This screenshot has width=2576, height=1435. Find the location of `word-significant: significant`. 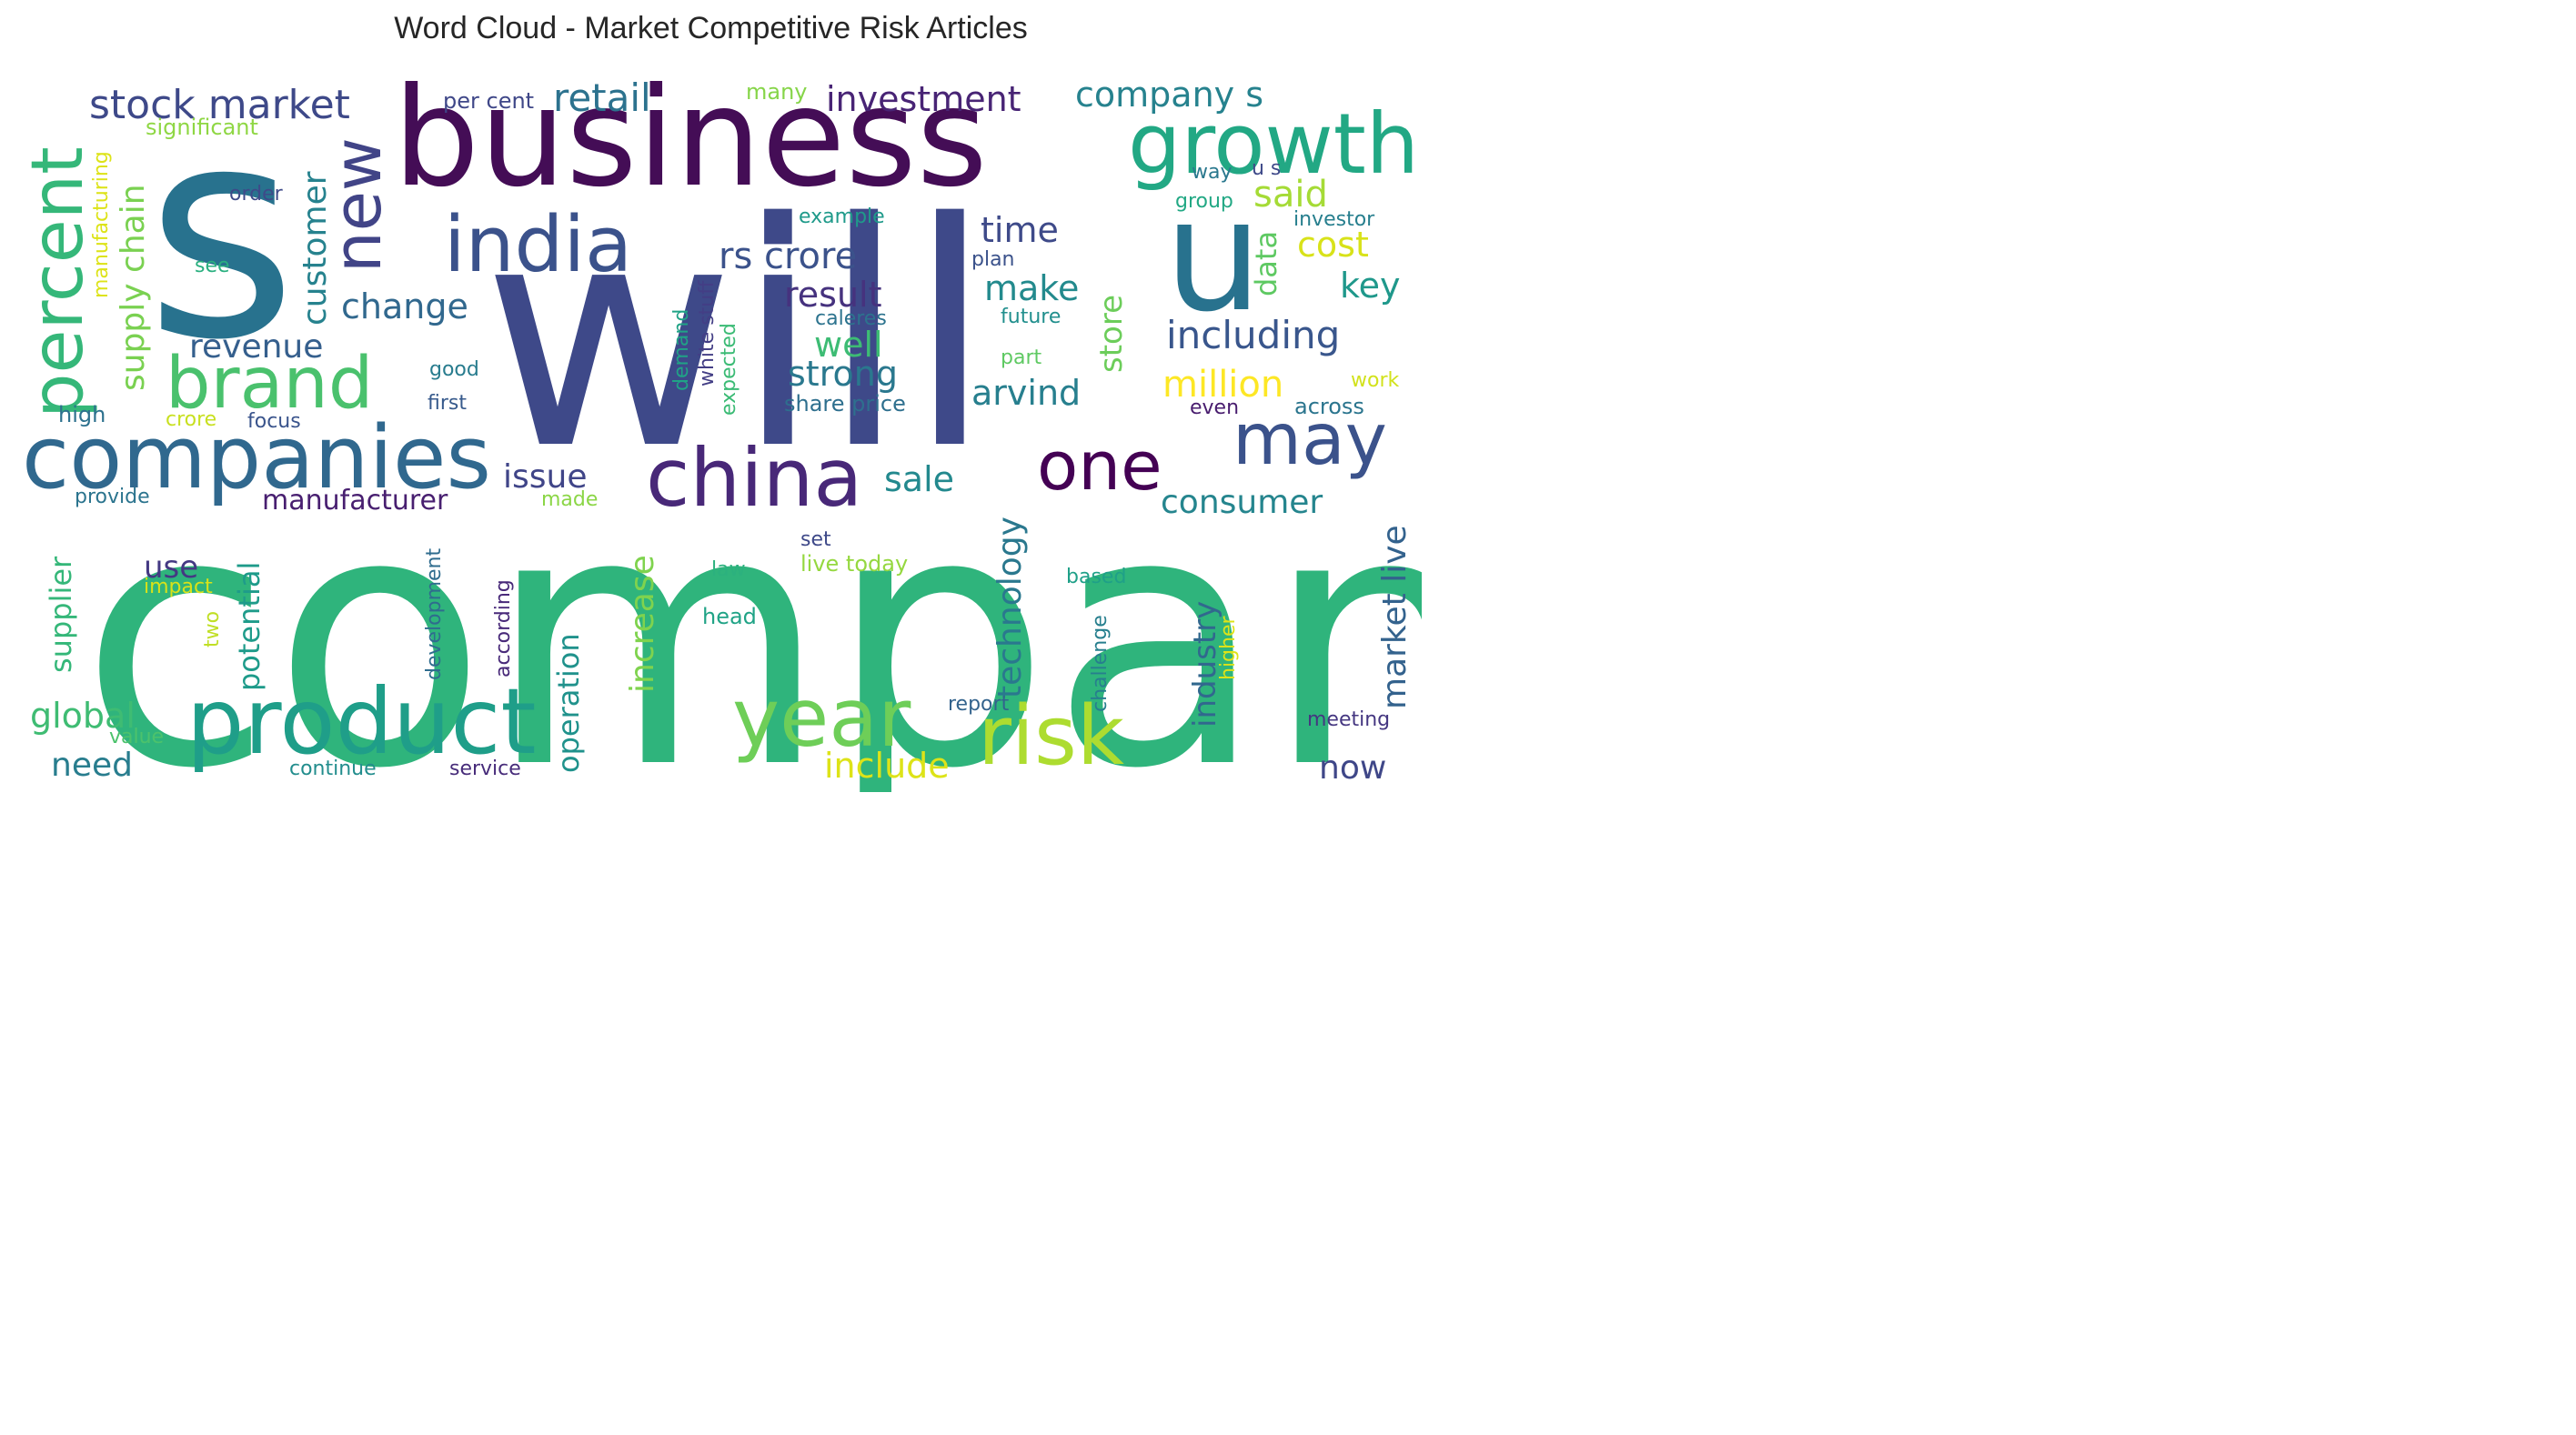

word-significant: significant is located at coordinates (202, 127).